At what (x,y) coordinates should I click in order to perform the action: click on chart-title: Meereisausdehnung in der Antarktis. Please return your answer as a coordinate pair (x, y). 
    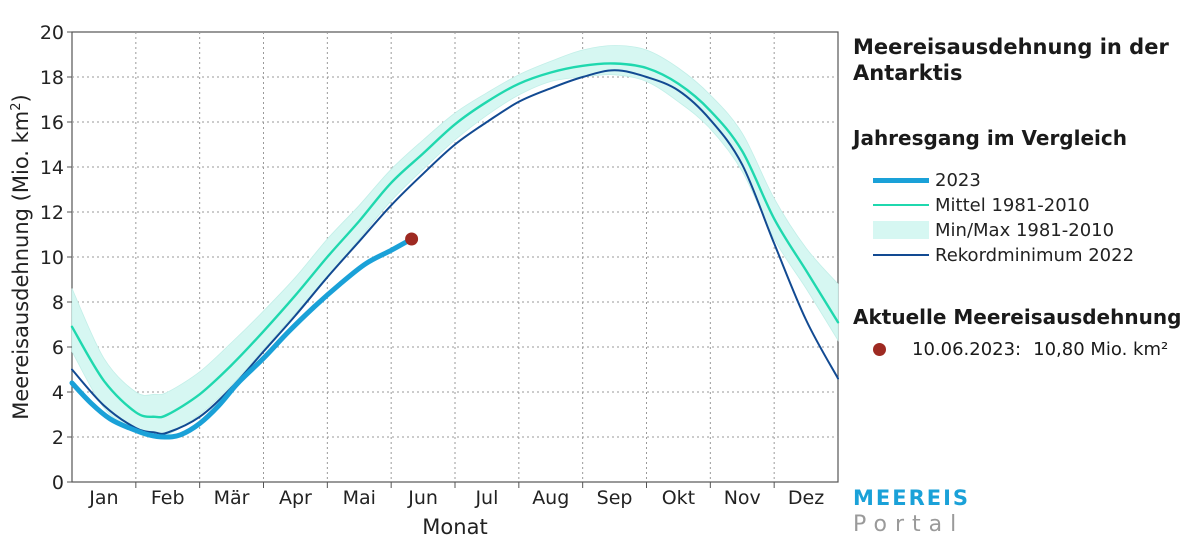
    Looking at the image, I should click on (1011, 60).